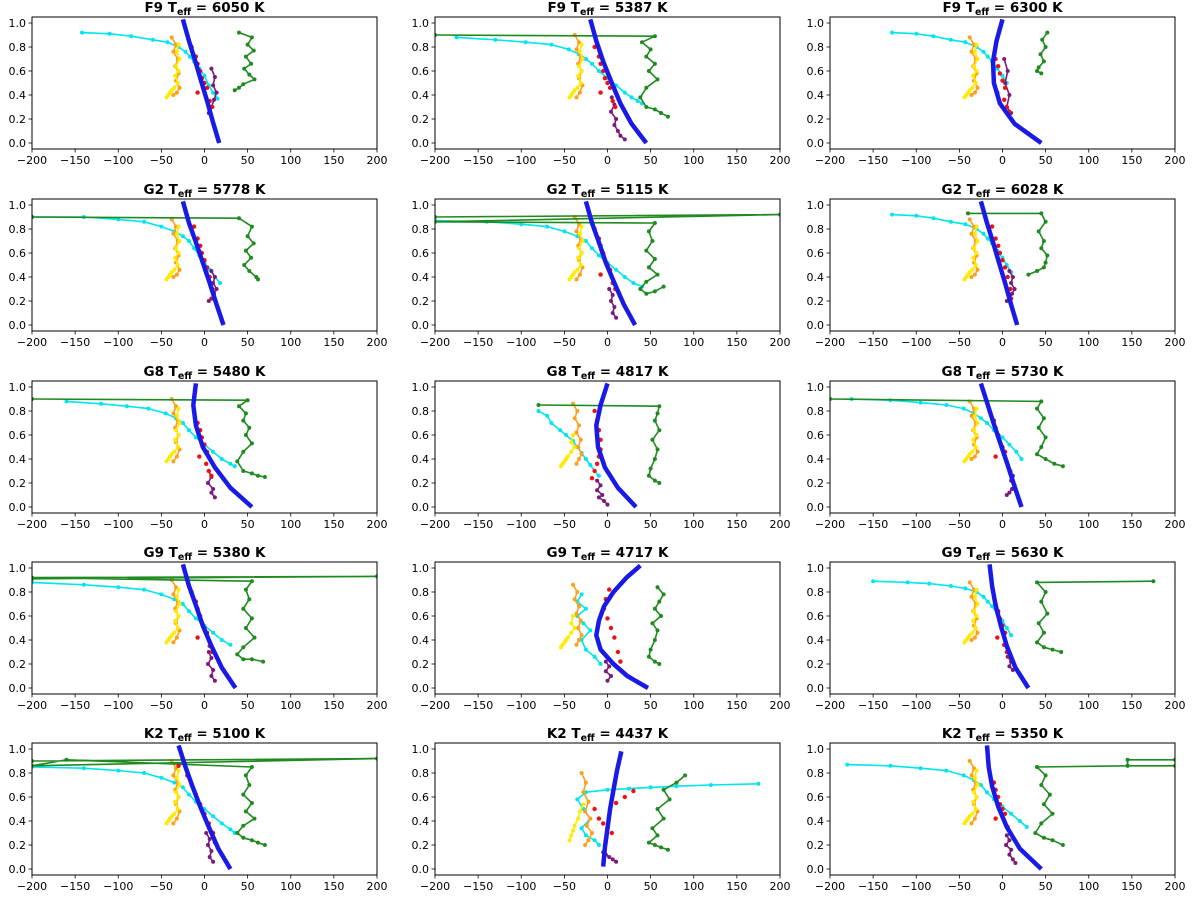 This screenshot has height=899, width=1200. Describe the element at coordinates (959, 553) in the screenshot. I see `spectral-type: G9 T` at that location.